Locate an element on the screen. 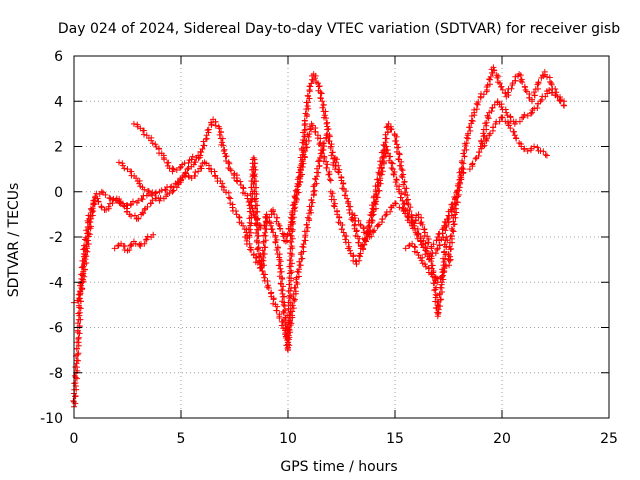  series-track-l is located at coordinates (428, 263).